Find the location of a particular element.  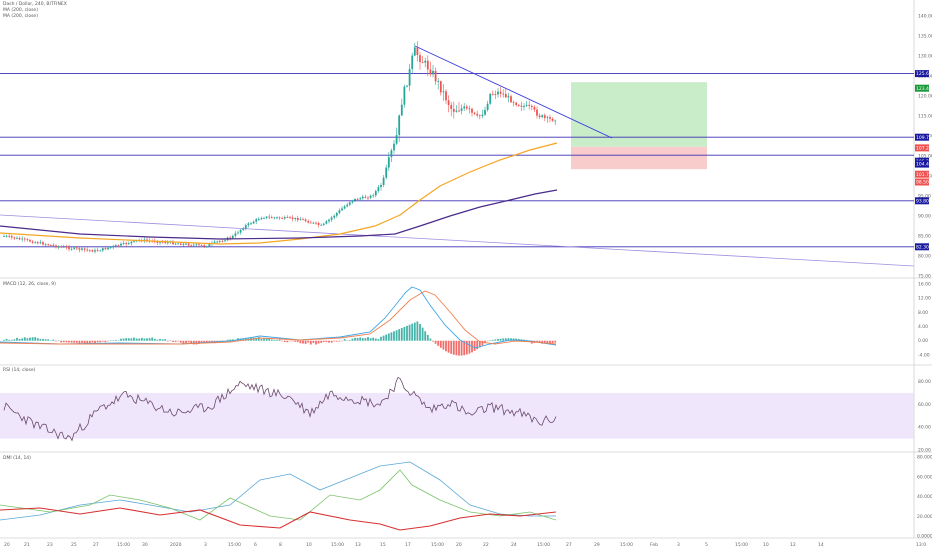

macd-signal-line is located at coordinates (278, 317).